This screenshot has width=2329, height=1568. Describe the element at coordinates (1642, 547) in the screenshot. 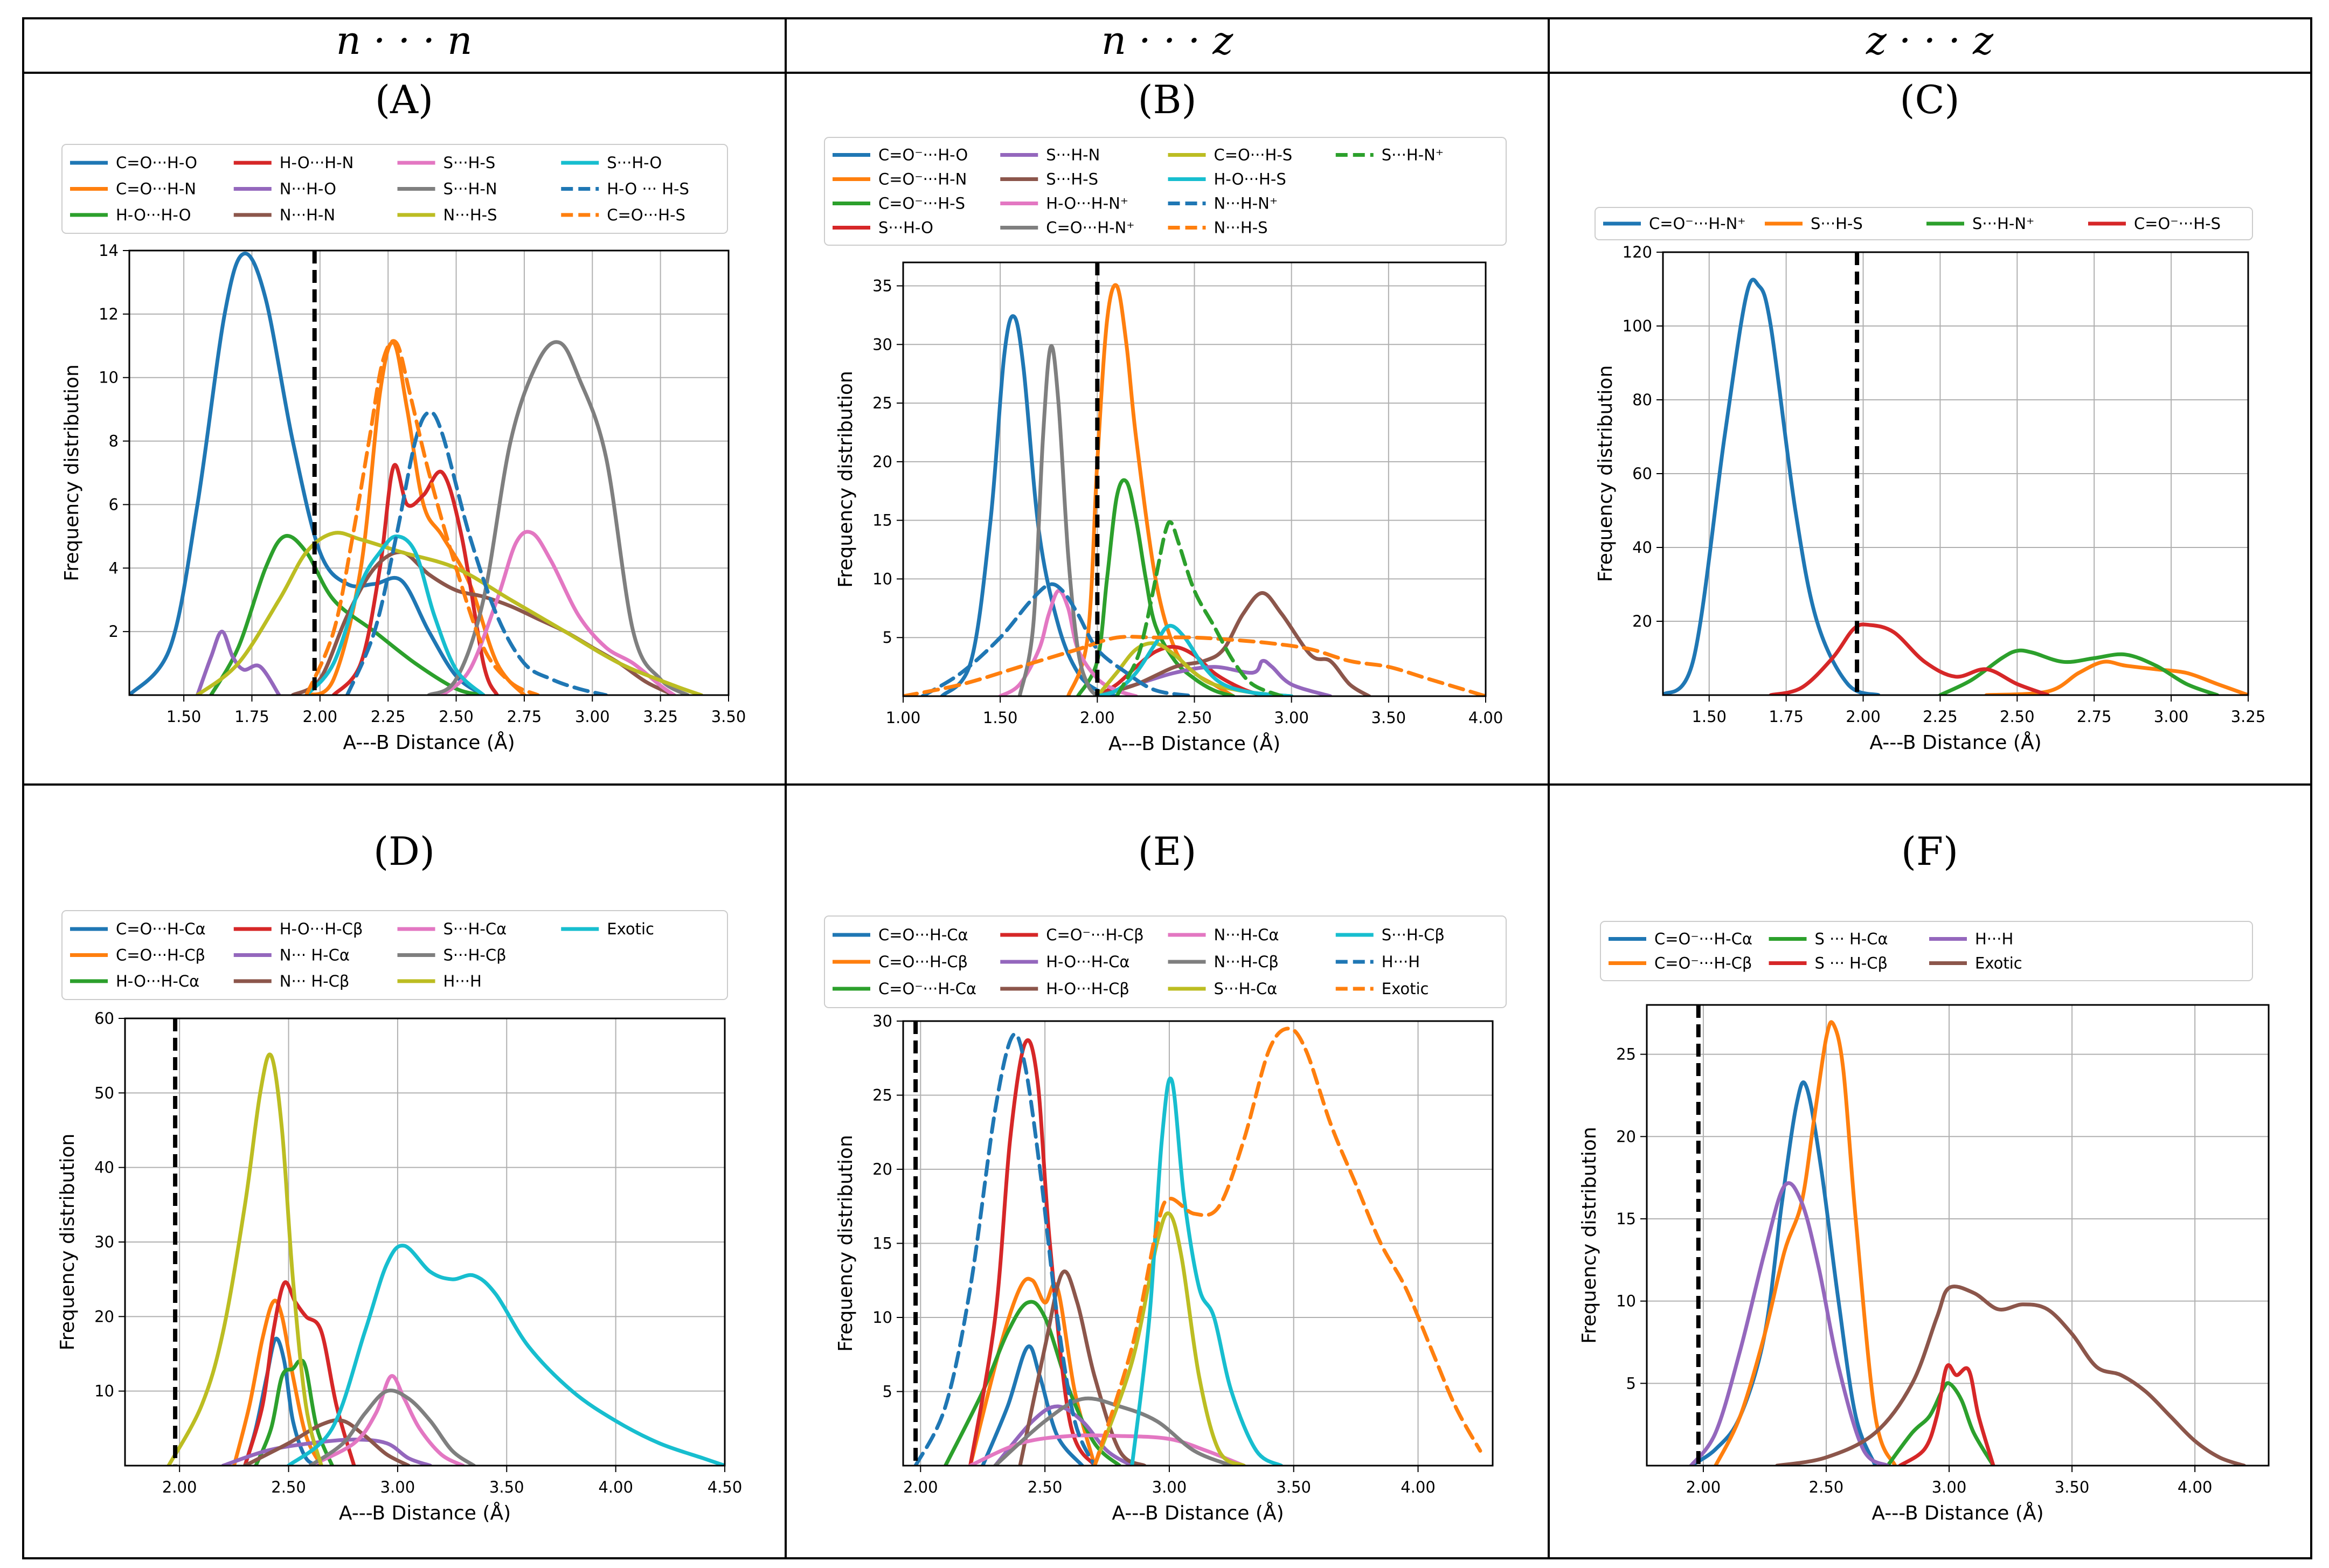

I see `y-tick-label: 40` at that location.